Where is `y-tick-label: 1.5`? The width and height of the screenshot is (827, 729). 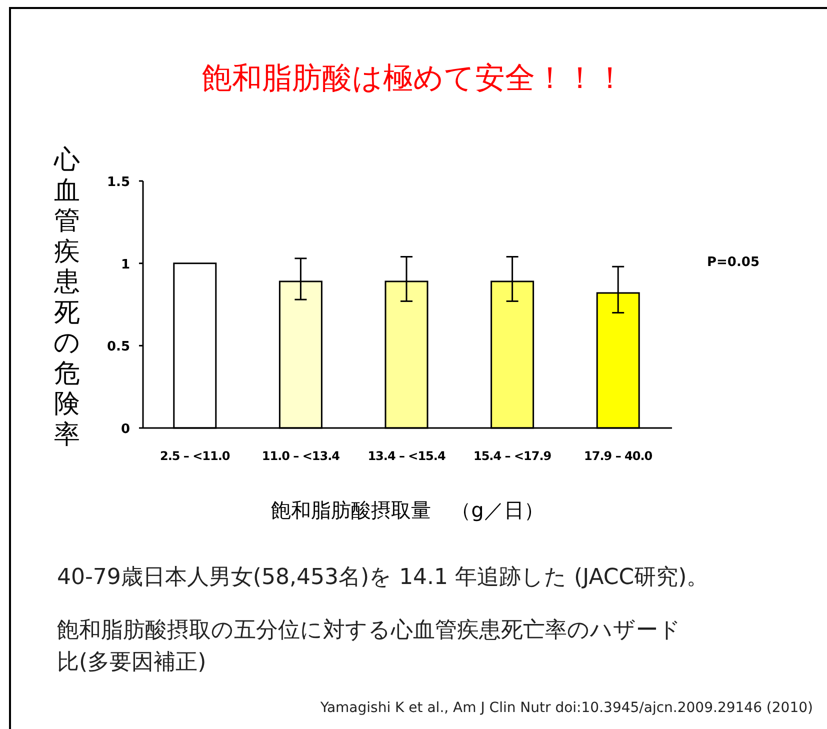
y-tick-label: 1.5 is located at coordinates (118, 182).